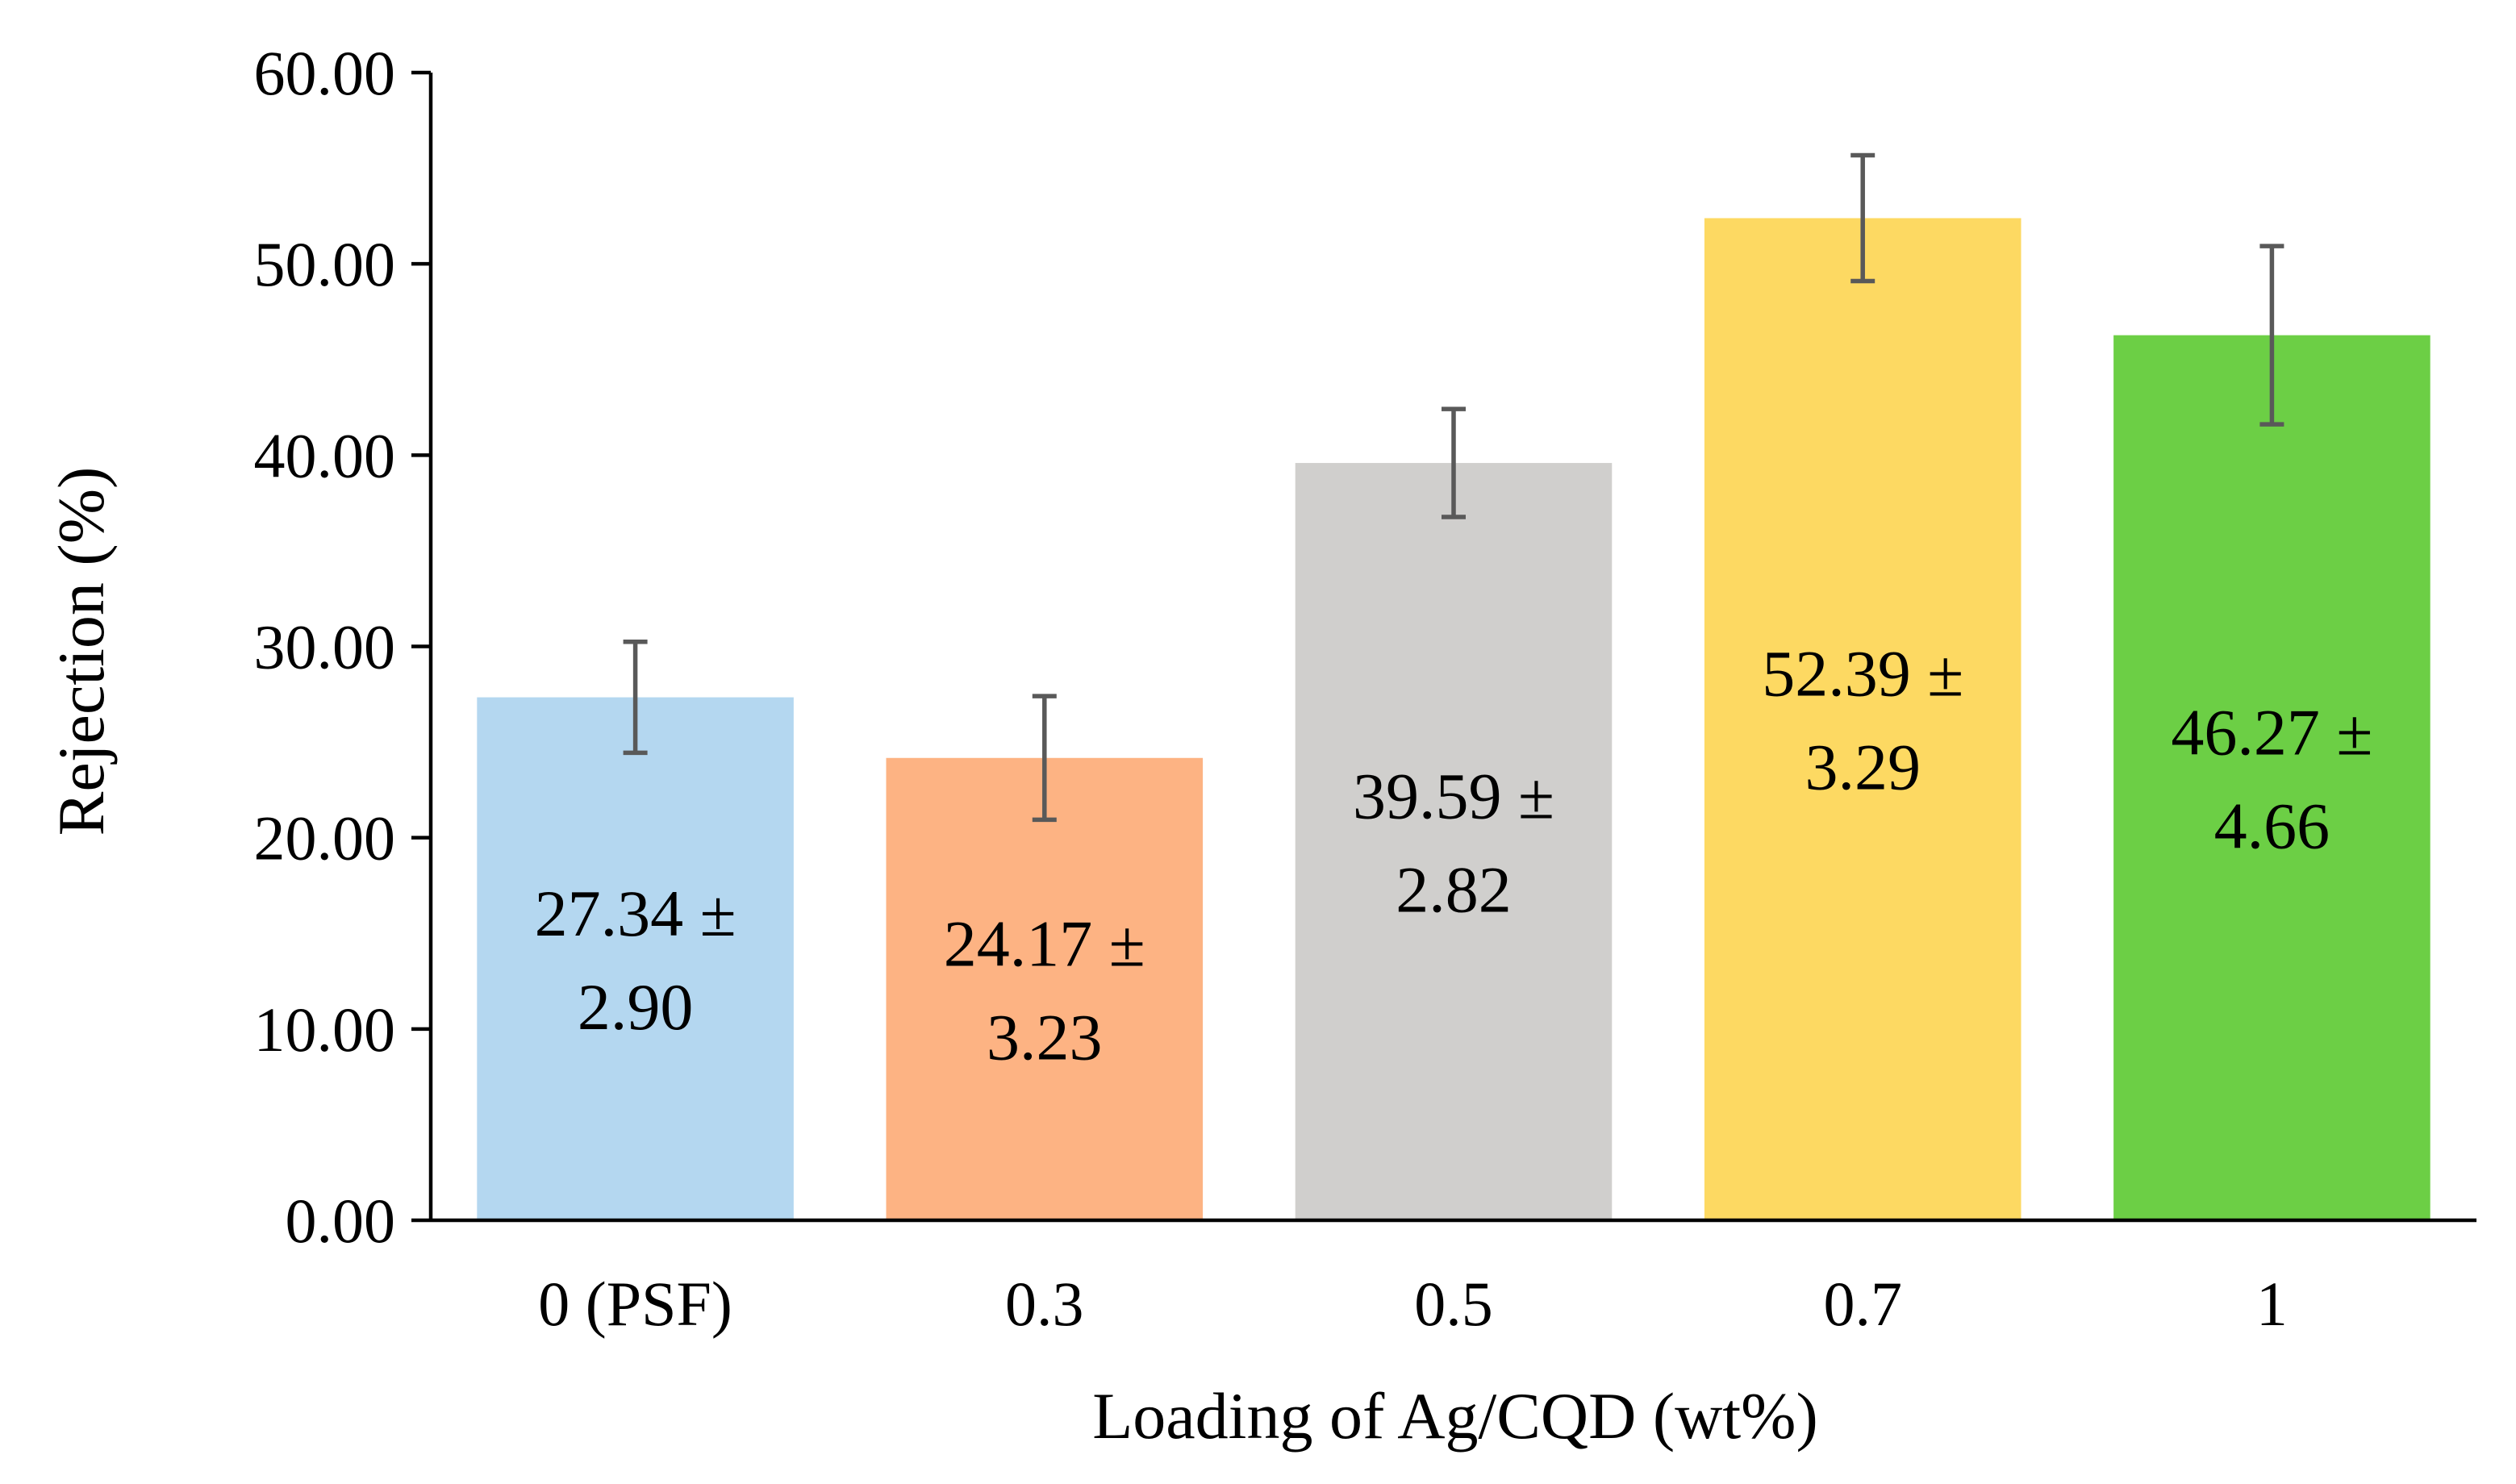  Describe the element at coordinates (1863, 768) in the screenshot. I see `data-label: 3.29` at that location.